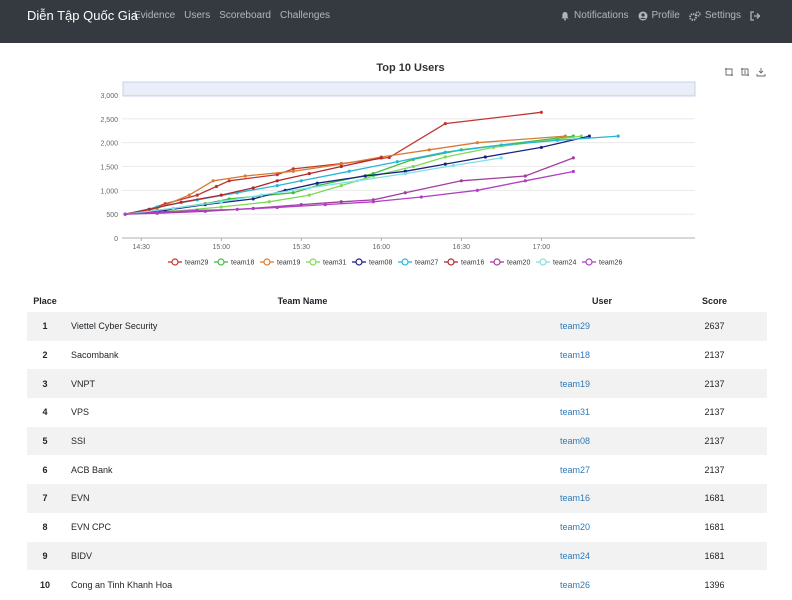 The image size is (792, 600). I want to click on row-user: team20, so click(602, 527).